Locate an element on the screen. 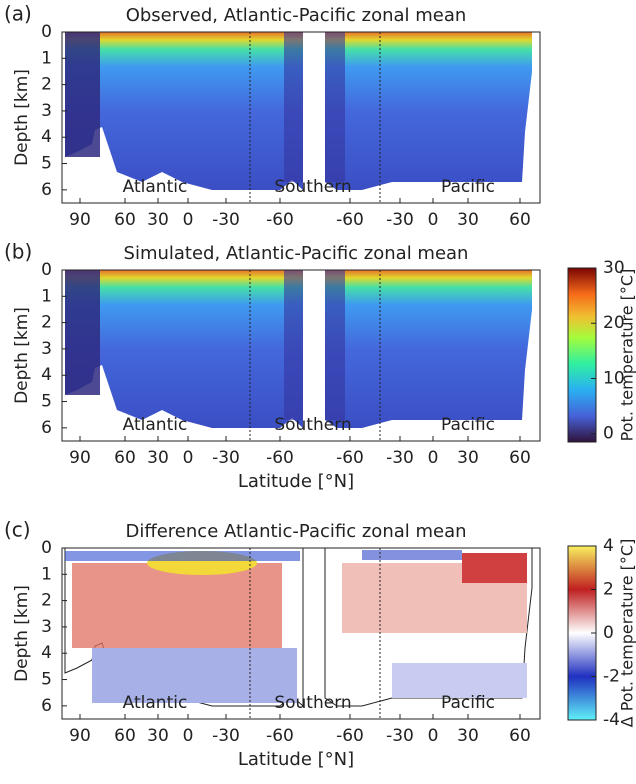 This screenshot has width=636, height=784. colorbar is located at coordinates (582, 355).